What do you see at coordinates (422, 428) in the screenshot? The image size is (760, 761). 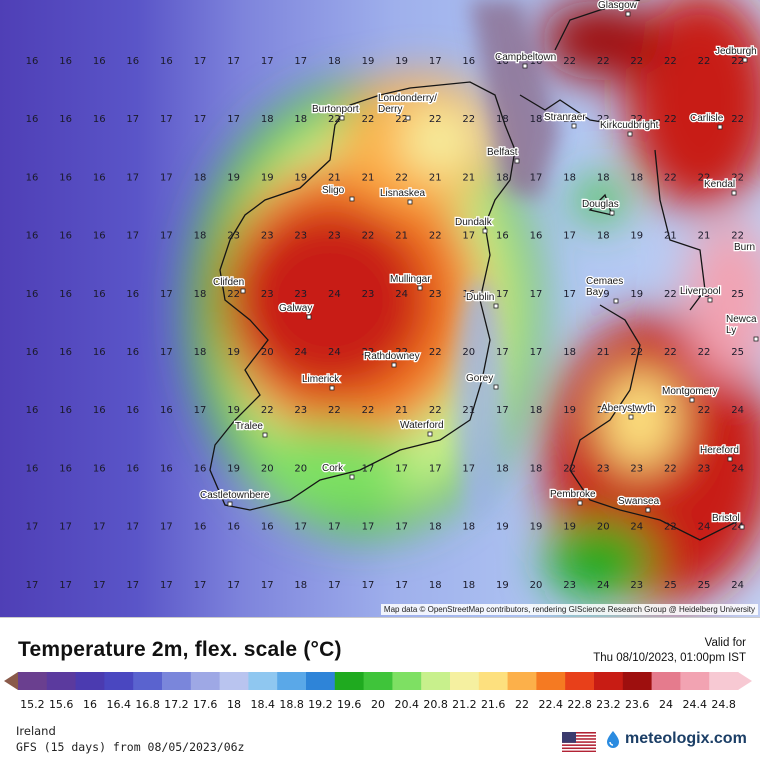 I see `city-marker: Waterford` at bounding box center [422, 428].